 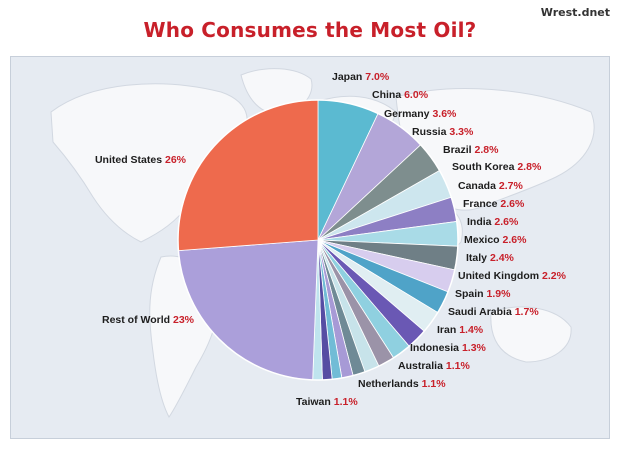 I want to click on slice-label-indonesia: Indonesia 1.3%, so click(x=448, y=348).